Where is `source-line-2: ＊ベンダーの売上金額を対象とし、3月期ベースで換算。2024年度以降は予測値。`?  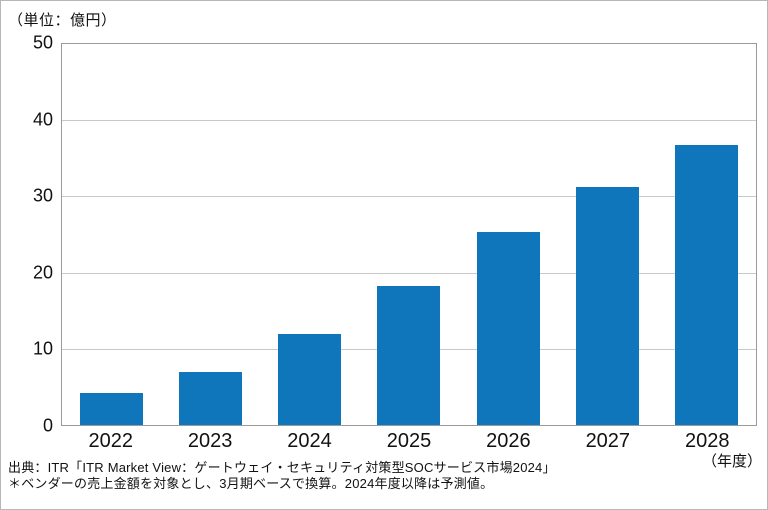
source-line-2: ＊ベンダーの売上金額を対象とし、3月期ベースで換算。2024年度以降は予測値。 is located at coordinates (251, 483).